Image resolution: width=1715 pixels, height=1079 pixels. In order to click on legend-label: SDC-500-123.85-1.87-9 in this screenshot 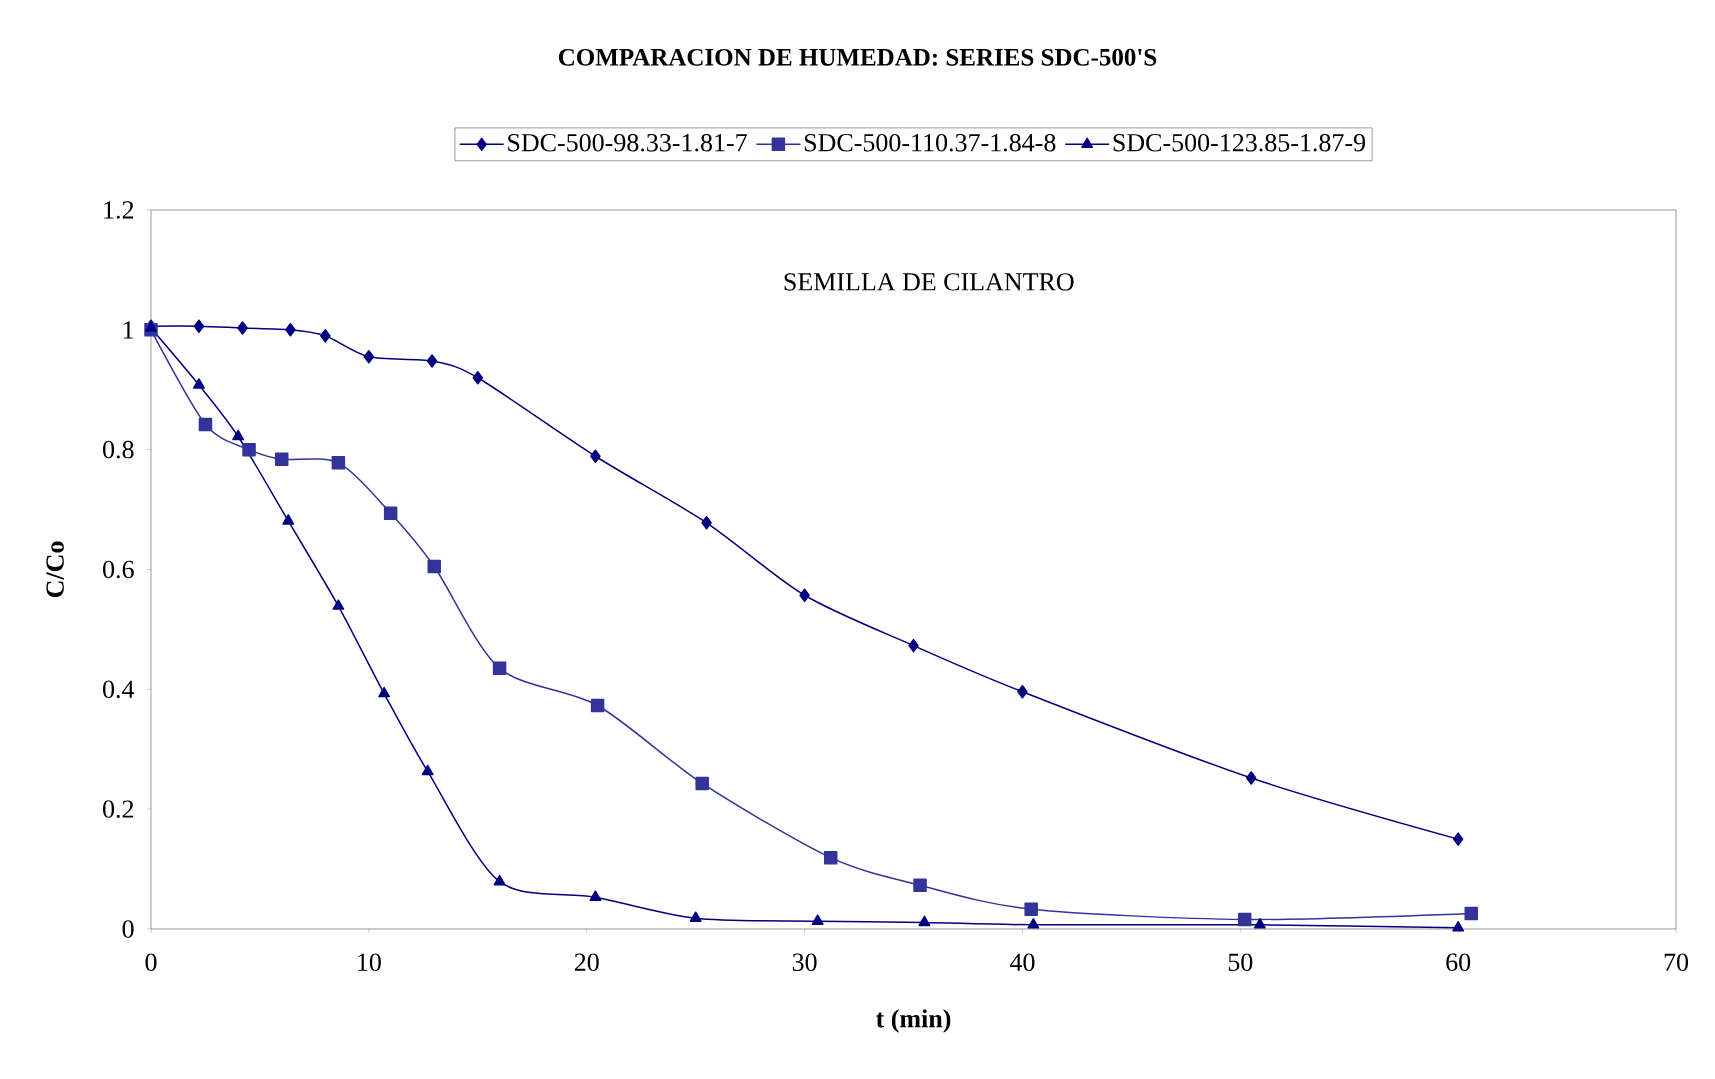, I will do `click(1239, 142)`.